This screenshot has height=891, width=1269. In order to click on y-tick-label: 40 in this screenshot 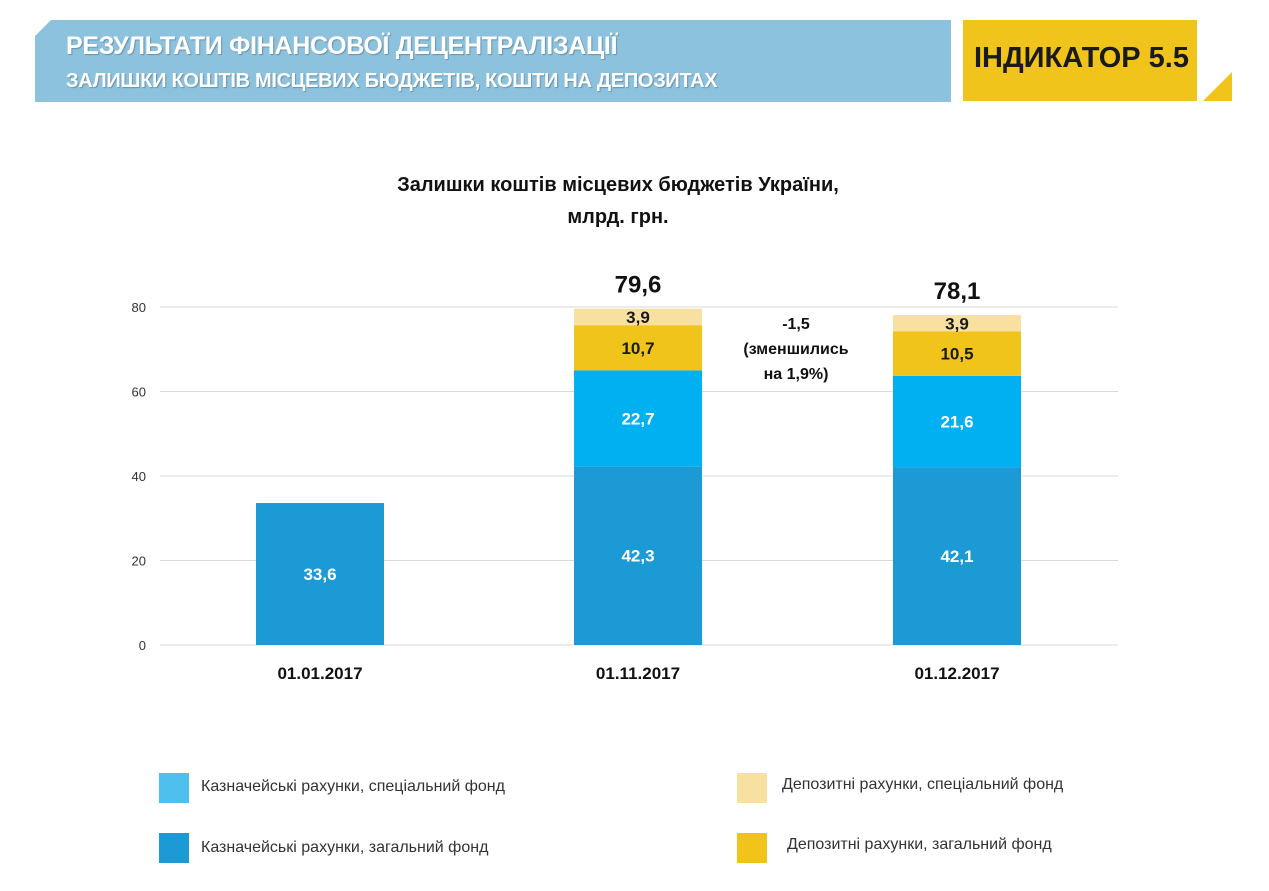, I will do `click(139, 476)`.